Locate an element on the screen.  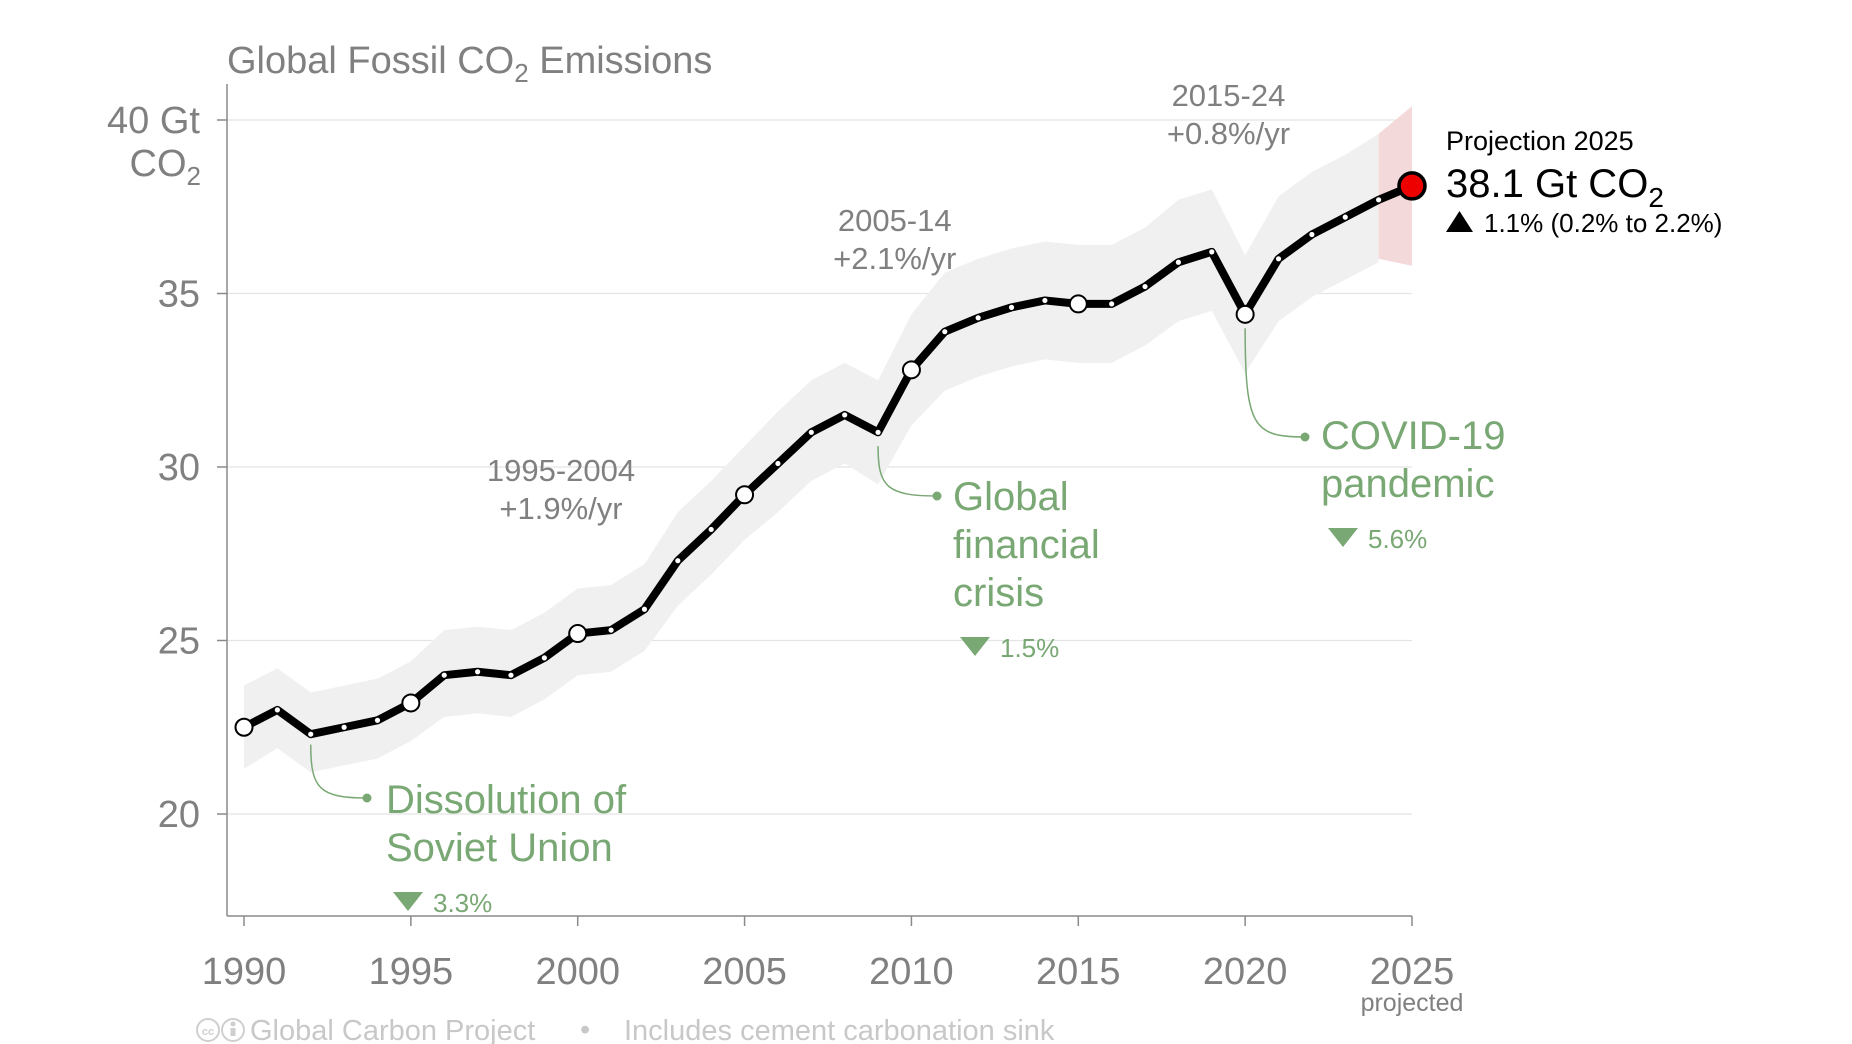
x-tick-label-2005: 2005 is located at coordinates (744, 972).